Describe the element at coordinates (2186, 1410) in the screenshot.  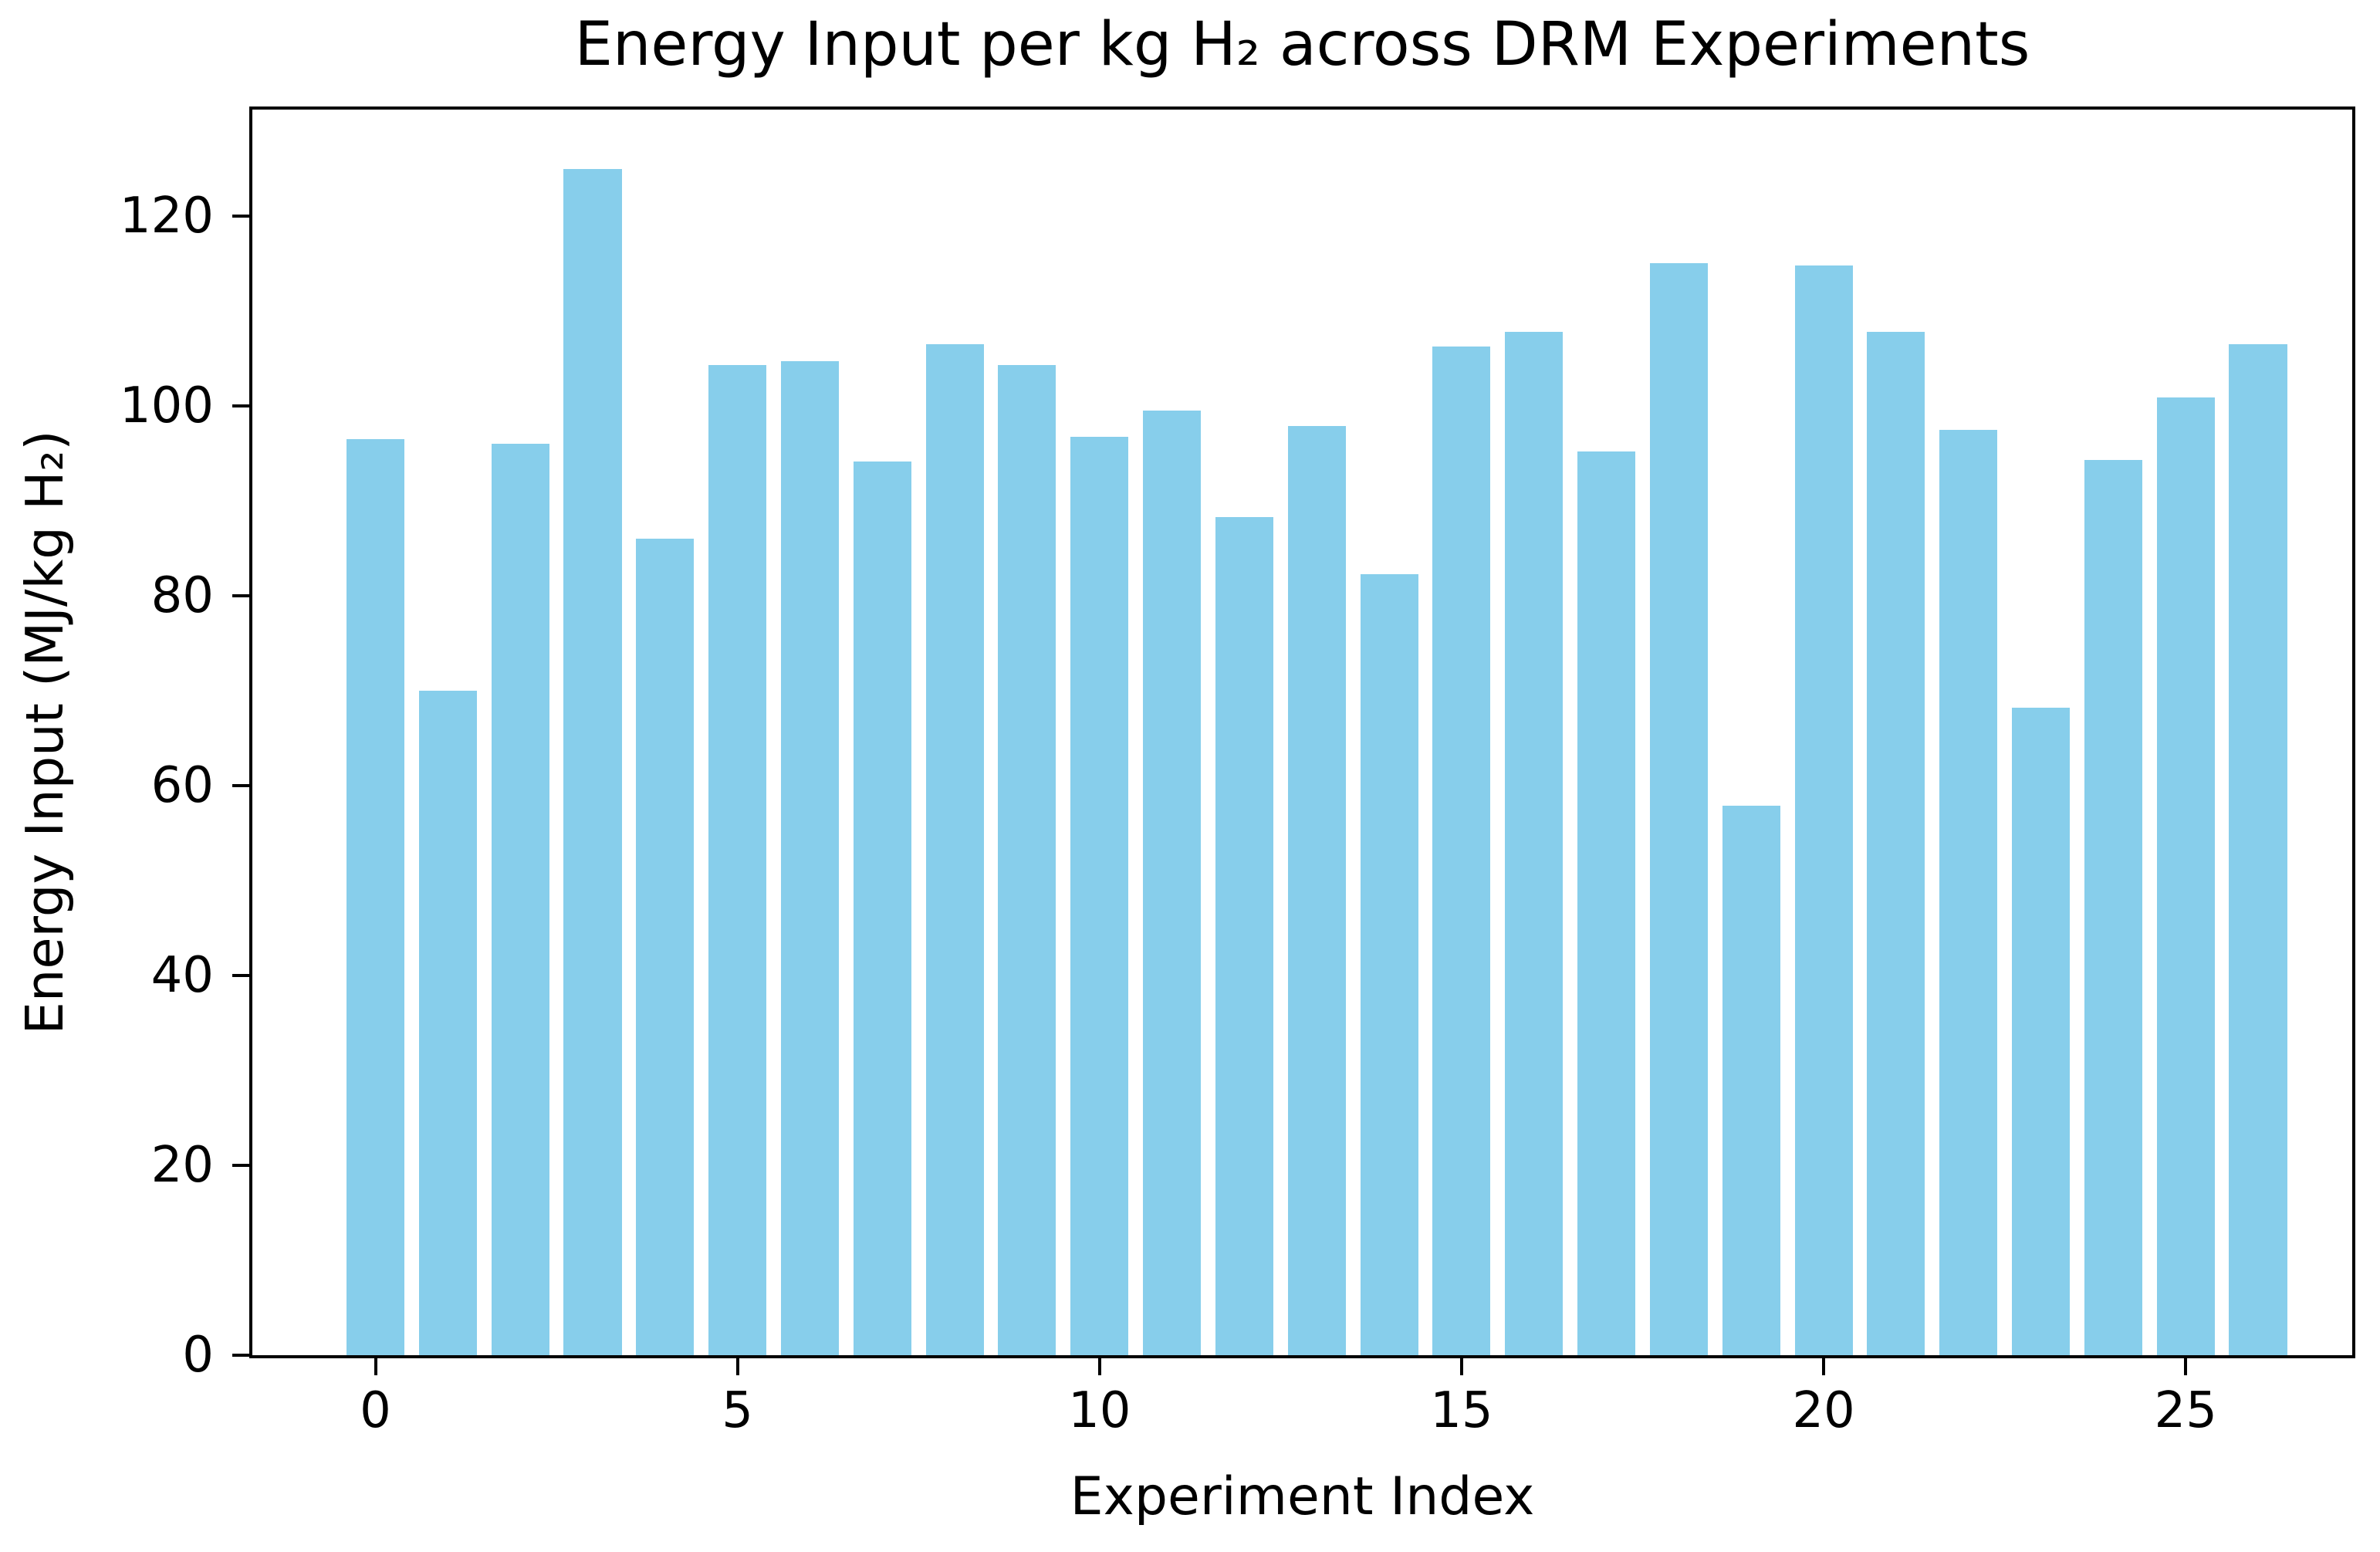
I see `x-tick-label: 25` at that location.